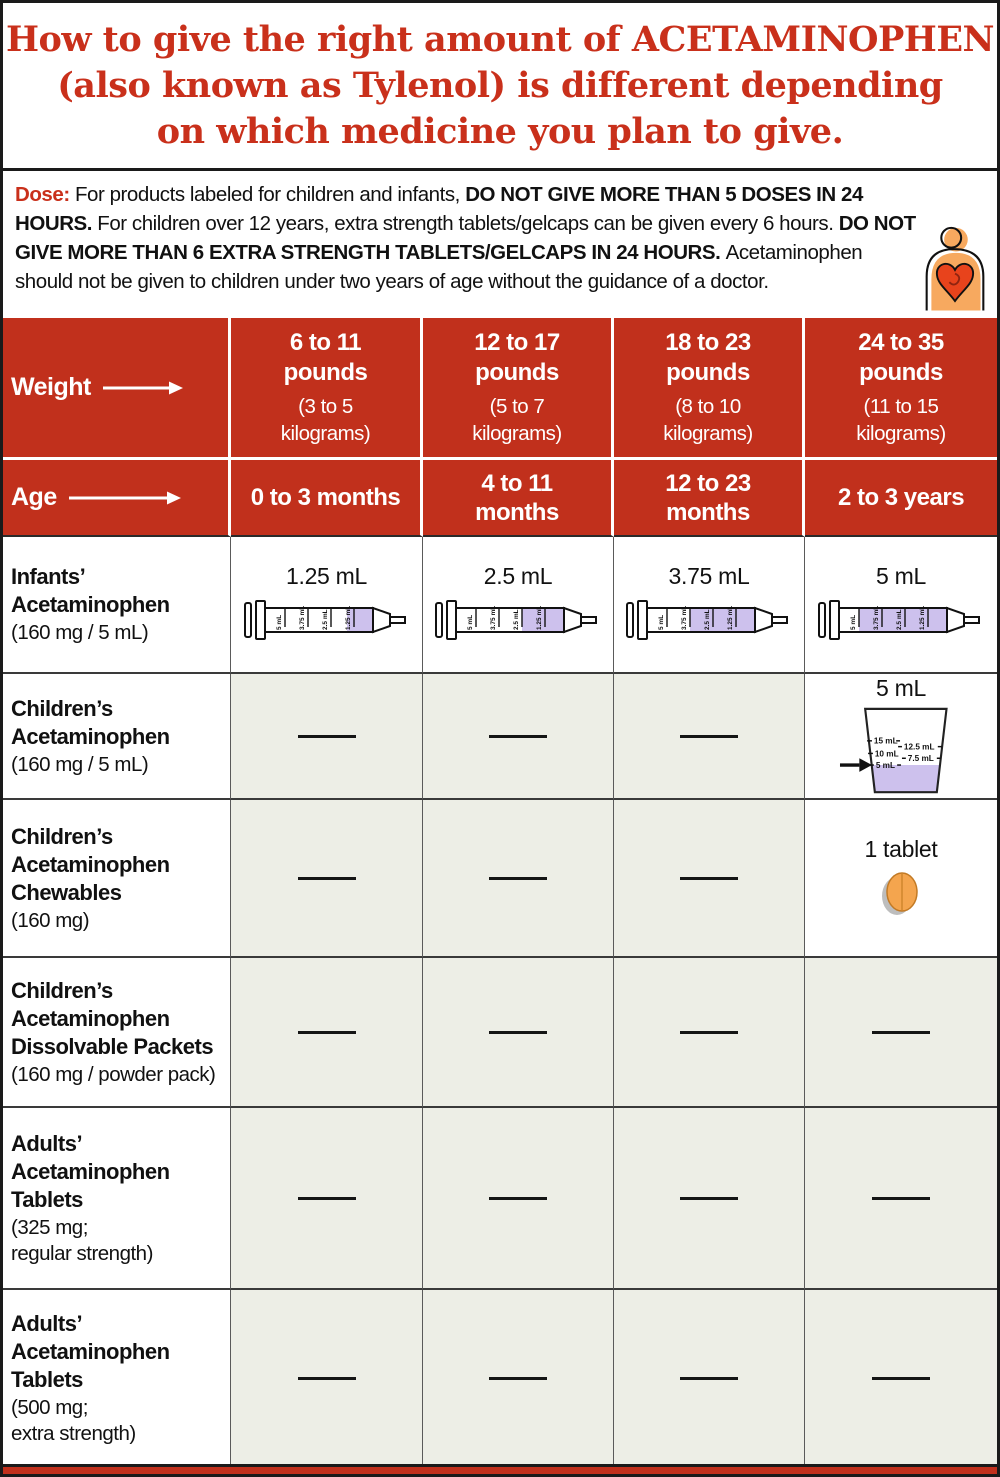 This screenshot has height=1477, width=1000. I want to click on dose-amount: 1.25 mL, so click(326, 575).